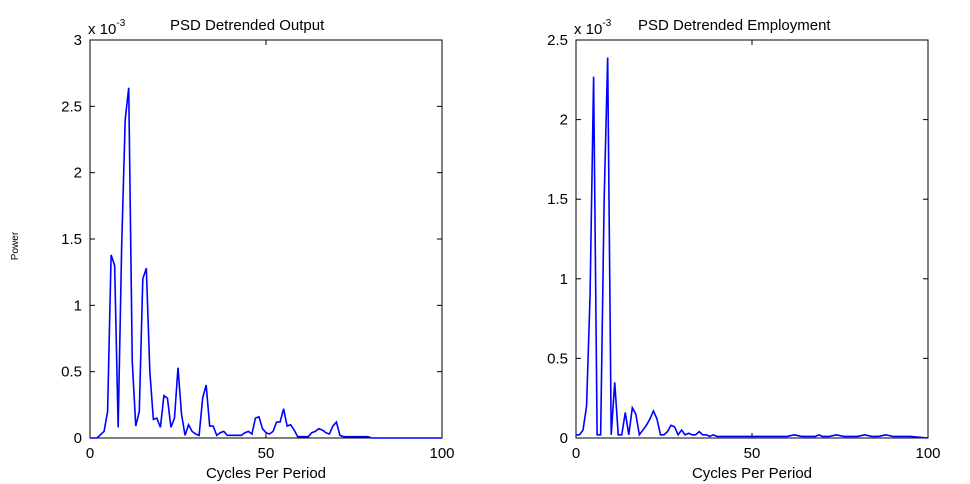 The image size is (970, 484). Describe the element at coordinates (15, 245) in the screenshot. I see `y-axis-label: Power` at that location.